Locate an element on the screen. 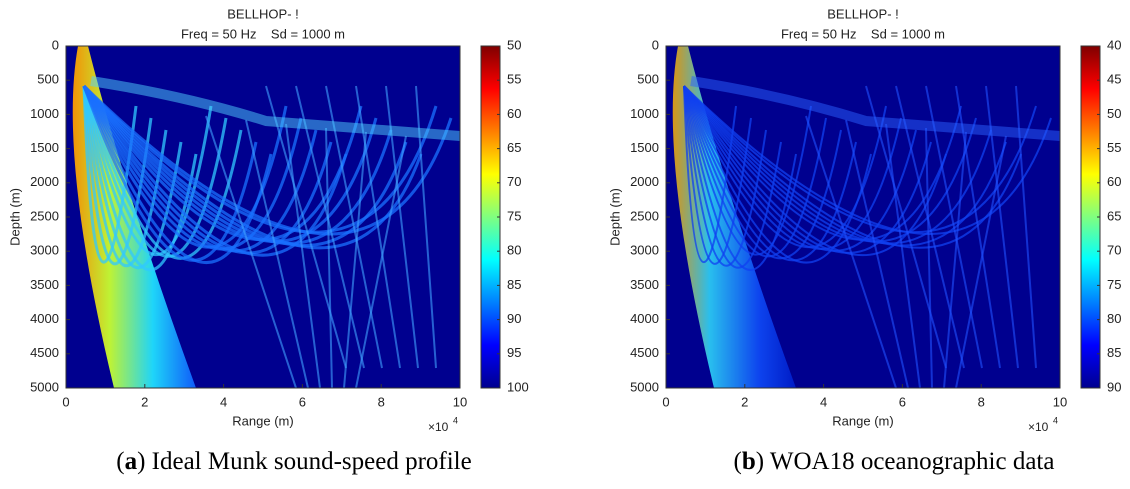 The width and height of the screenshot is (1130, 489). colorbar-tick-label: 55 is located at coordinates (1114, 147).